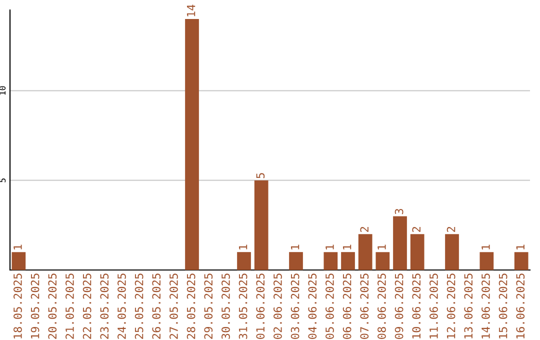  I want to click on x-tick-label: 18.05.2025, so click(18, 306).